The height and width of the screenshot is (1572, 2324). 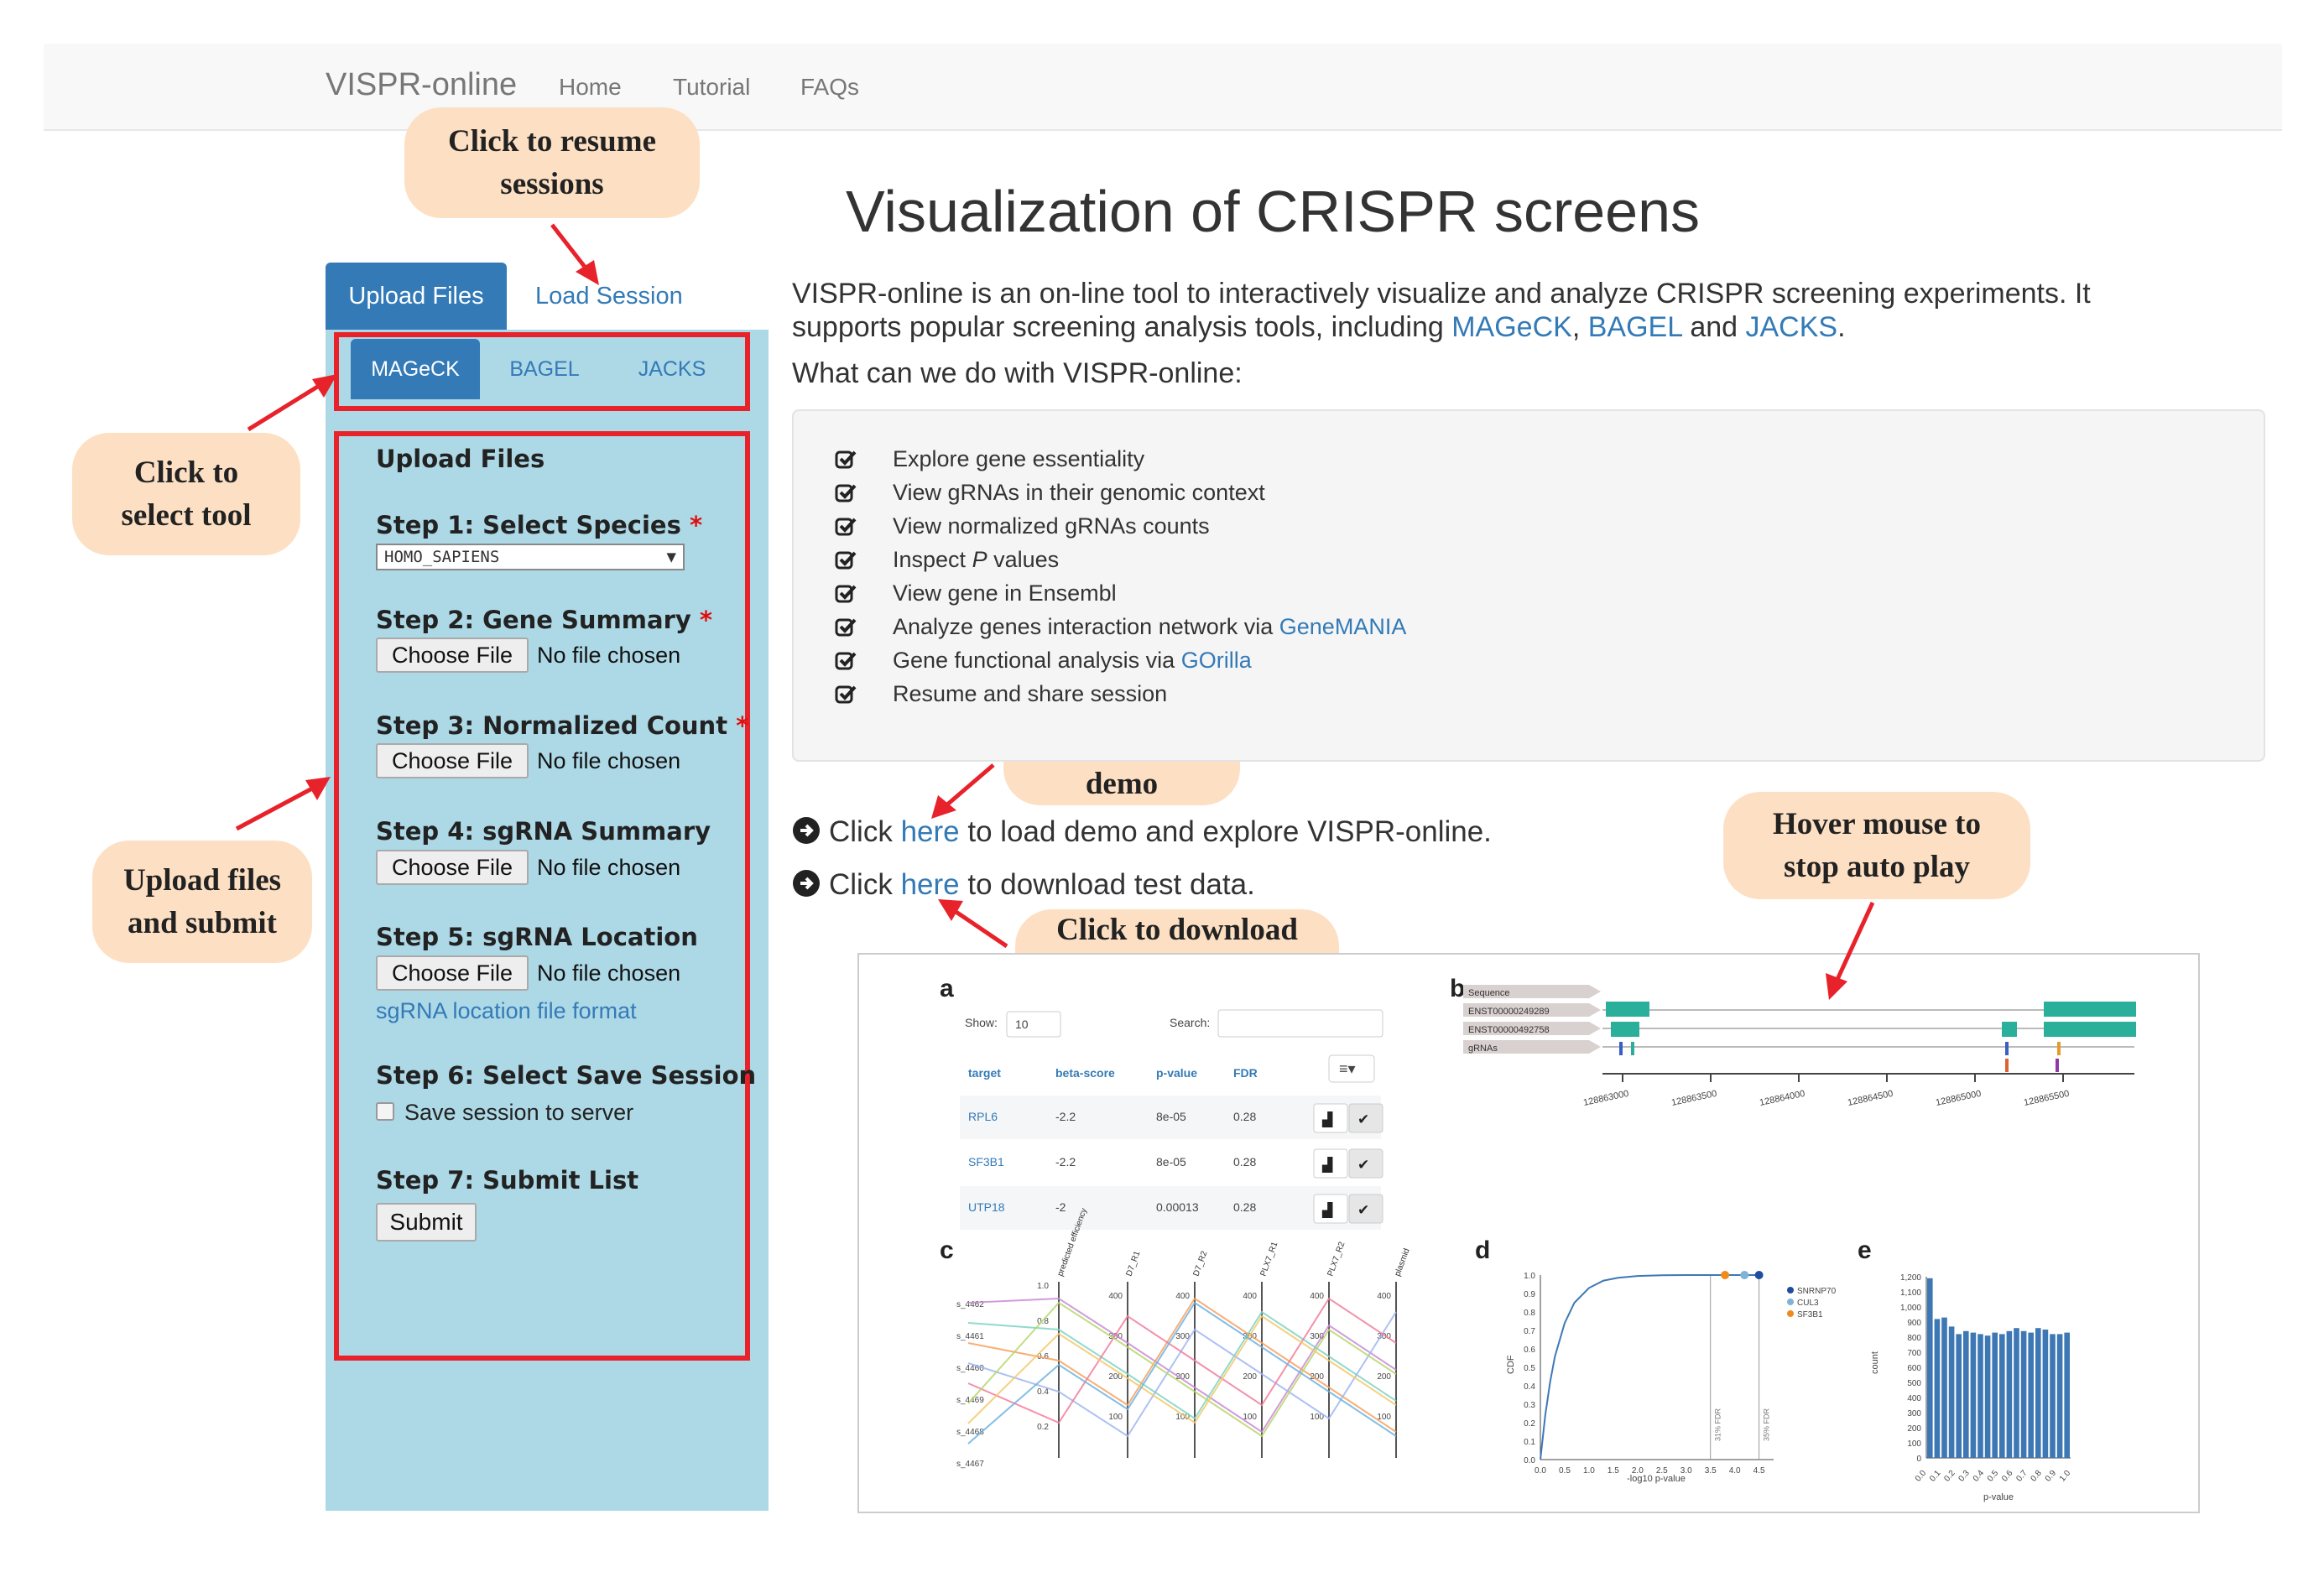 What do you see at coordinates (1638, 1471) in the screenshot?
I see `cdf-x-tick: 2.0` at bounding box center [1638, 1471].